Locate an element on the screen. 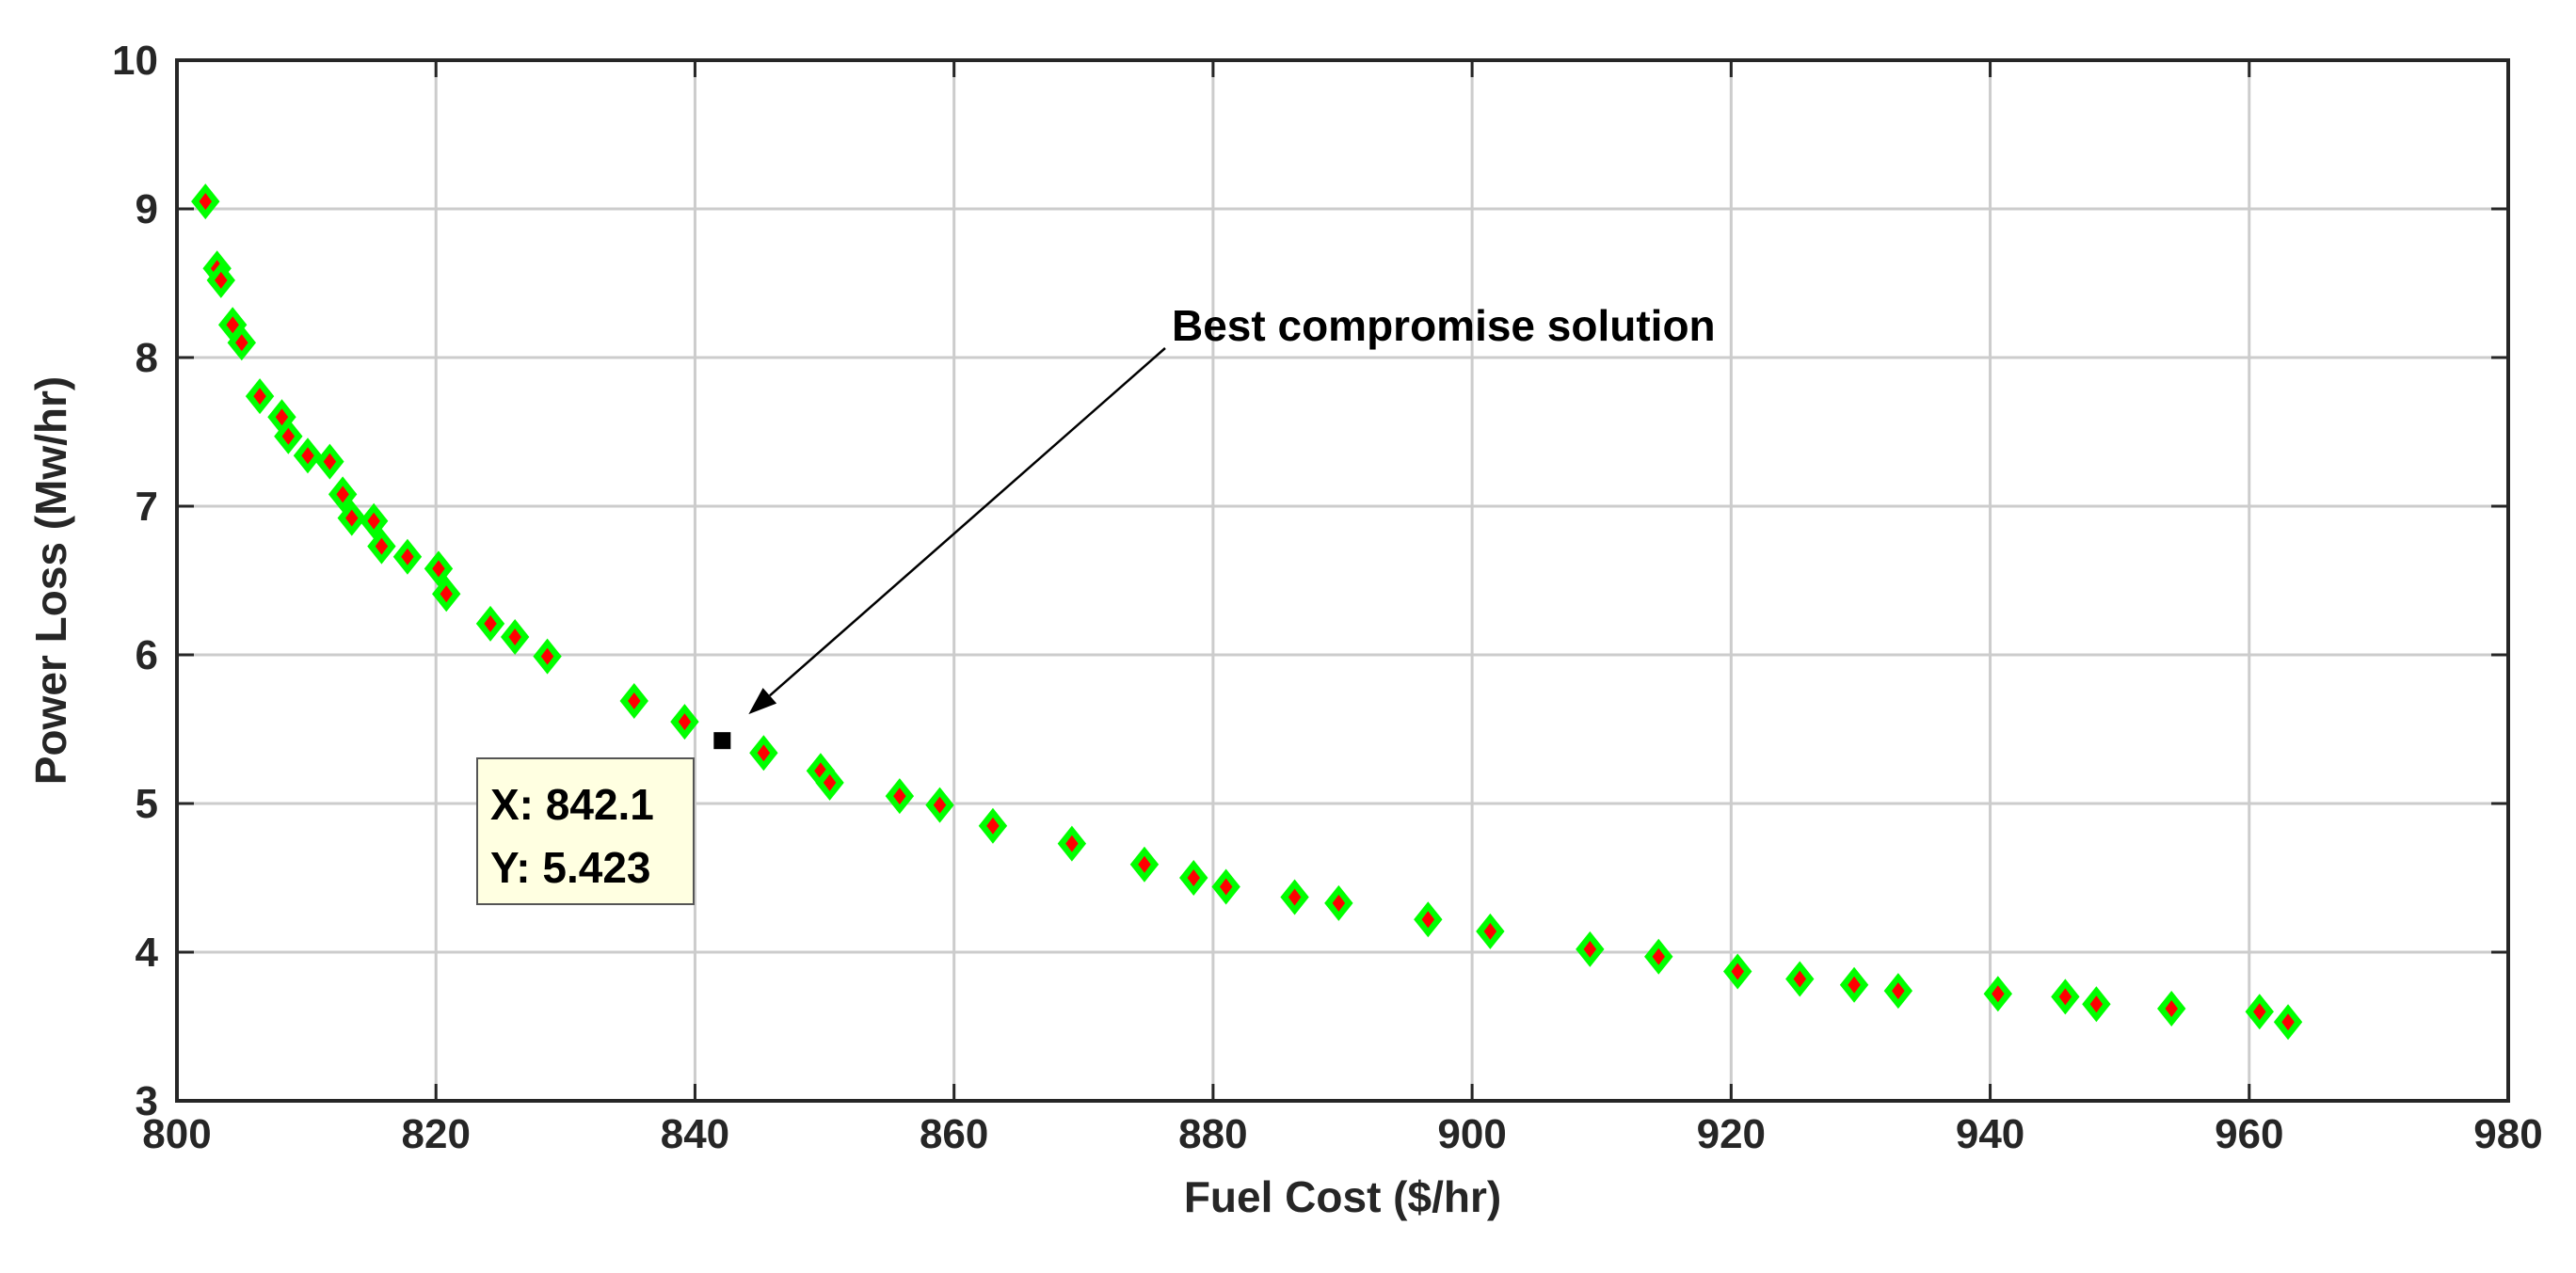 This screenshot has width=2576, height=1273. annotation-text: Best compromise solution is located at coordinates (1444, 325).